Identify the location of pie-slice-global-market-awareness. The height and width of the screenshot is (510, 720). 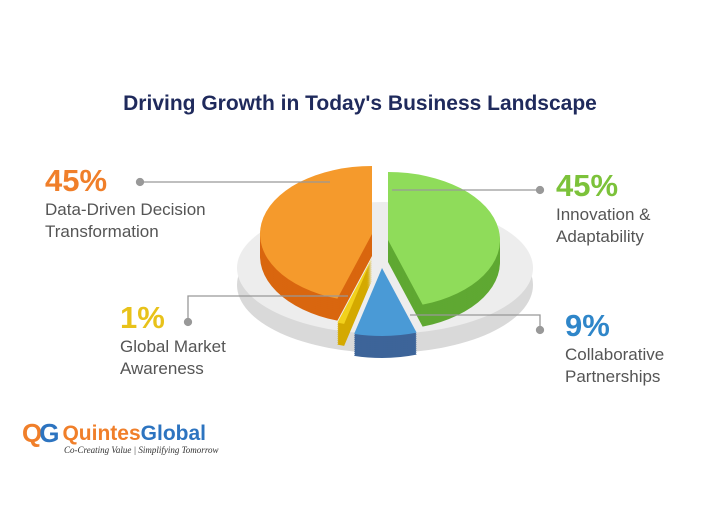
(354, 291).